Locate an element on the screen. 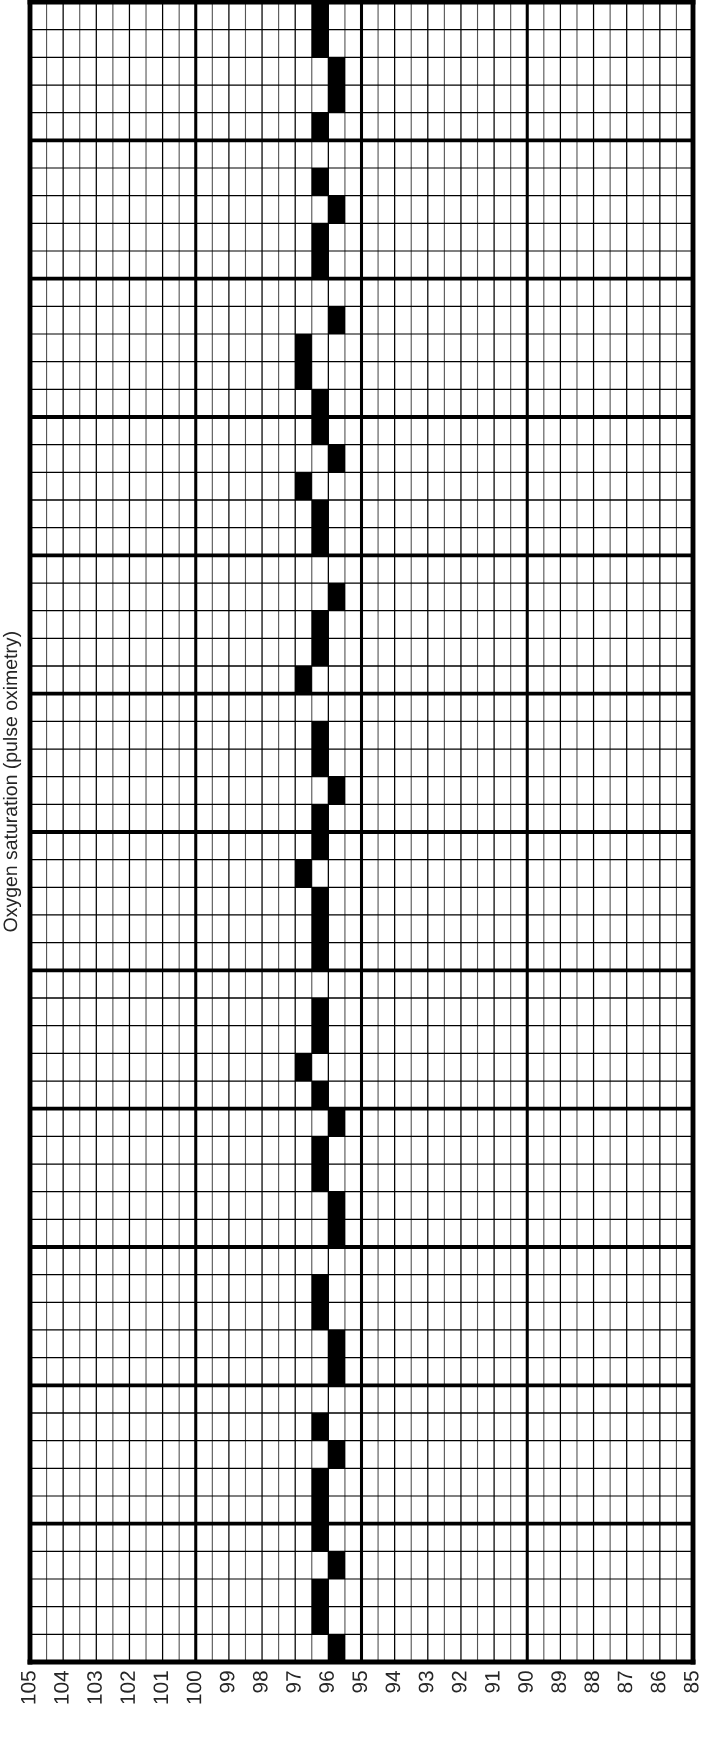  x-tick-label: 96 is located at coordinates (326, 1682).